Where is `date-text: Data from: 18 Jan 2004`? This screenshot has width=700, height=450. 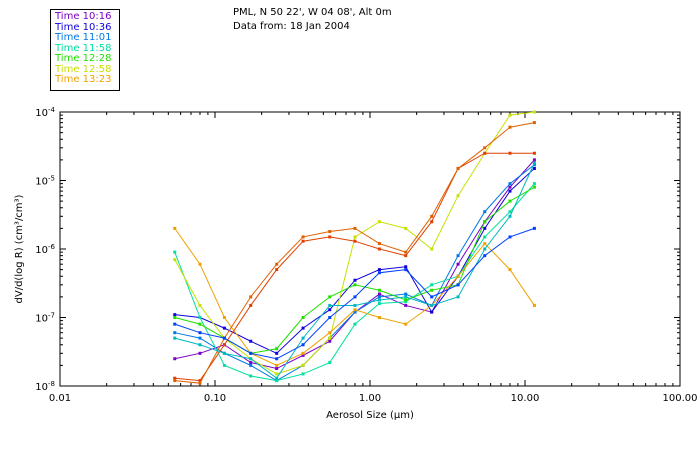 date-text: Data from: 18 Jan 2004 is located at coordinates (291, 26).